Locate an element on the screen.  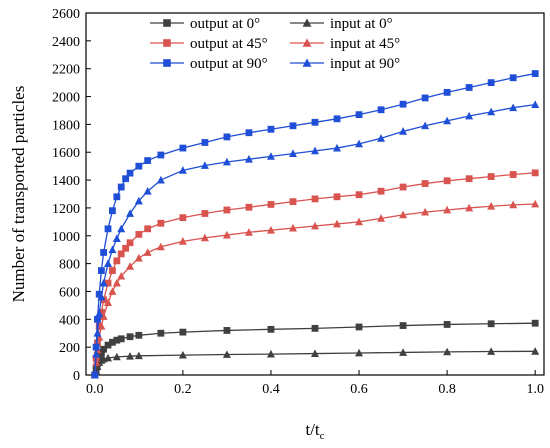
legend-label: input at 45° is located at coordinates (365, 44).